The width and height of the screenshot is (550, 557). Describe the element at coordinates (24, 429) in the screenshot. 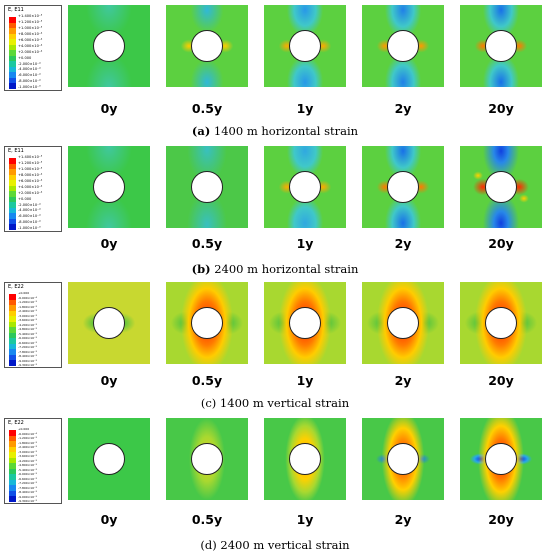

I see `legend-tick: +0.000` at that location.